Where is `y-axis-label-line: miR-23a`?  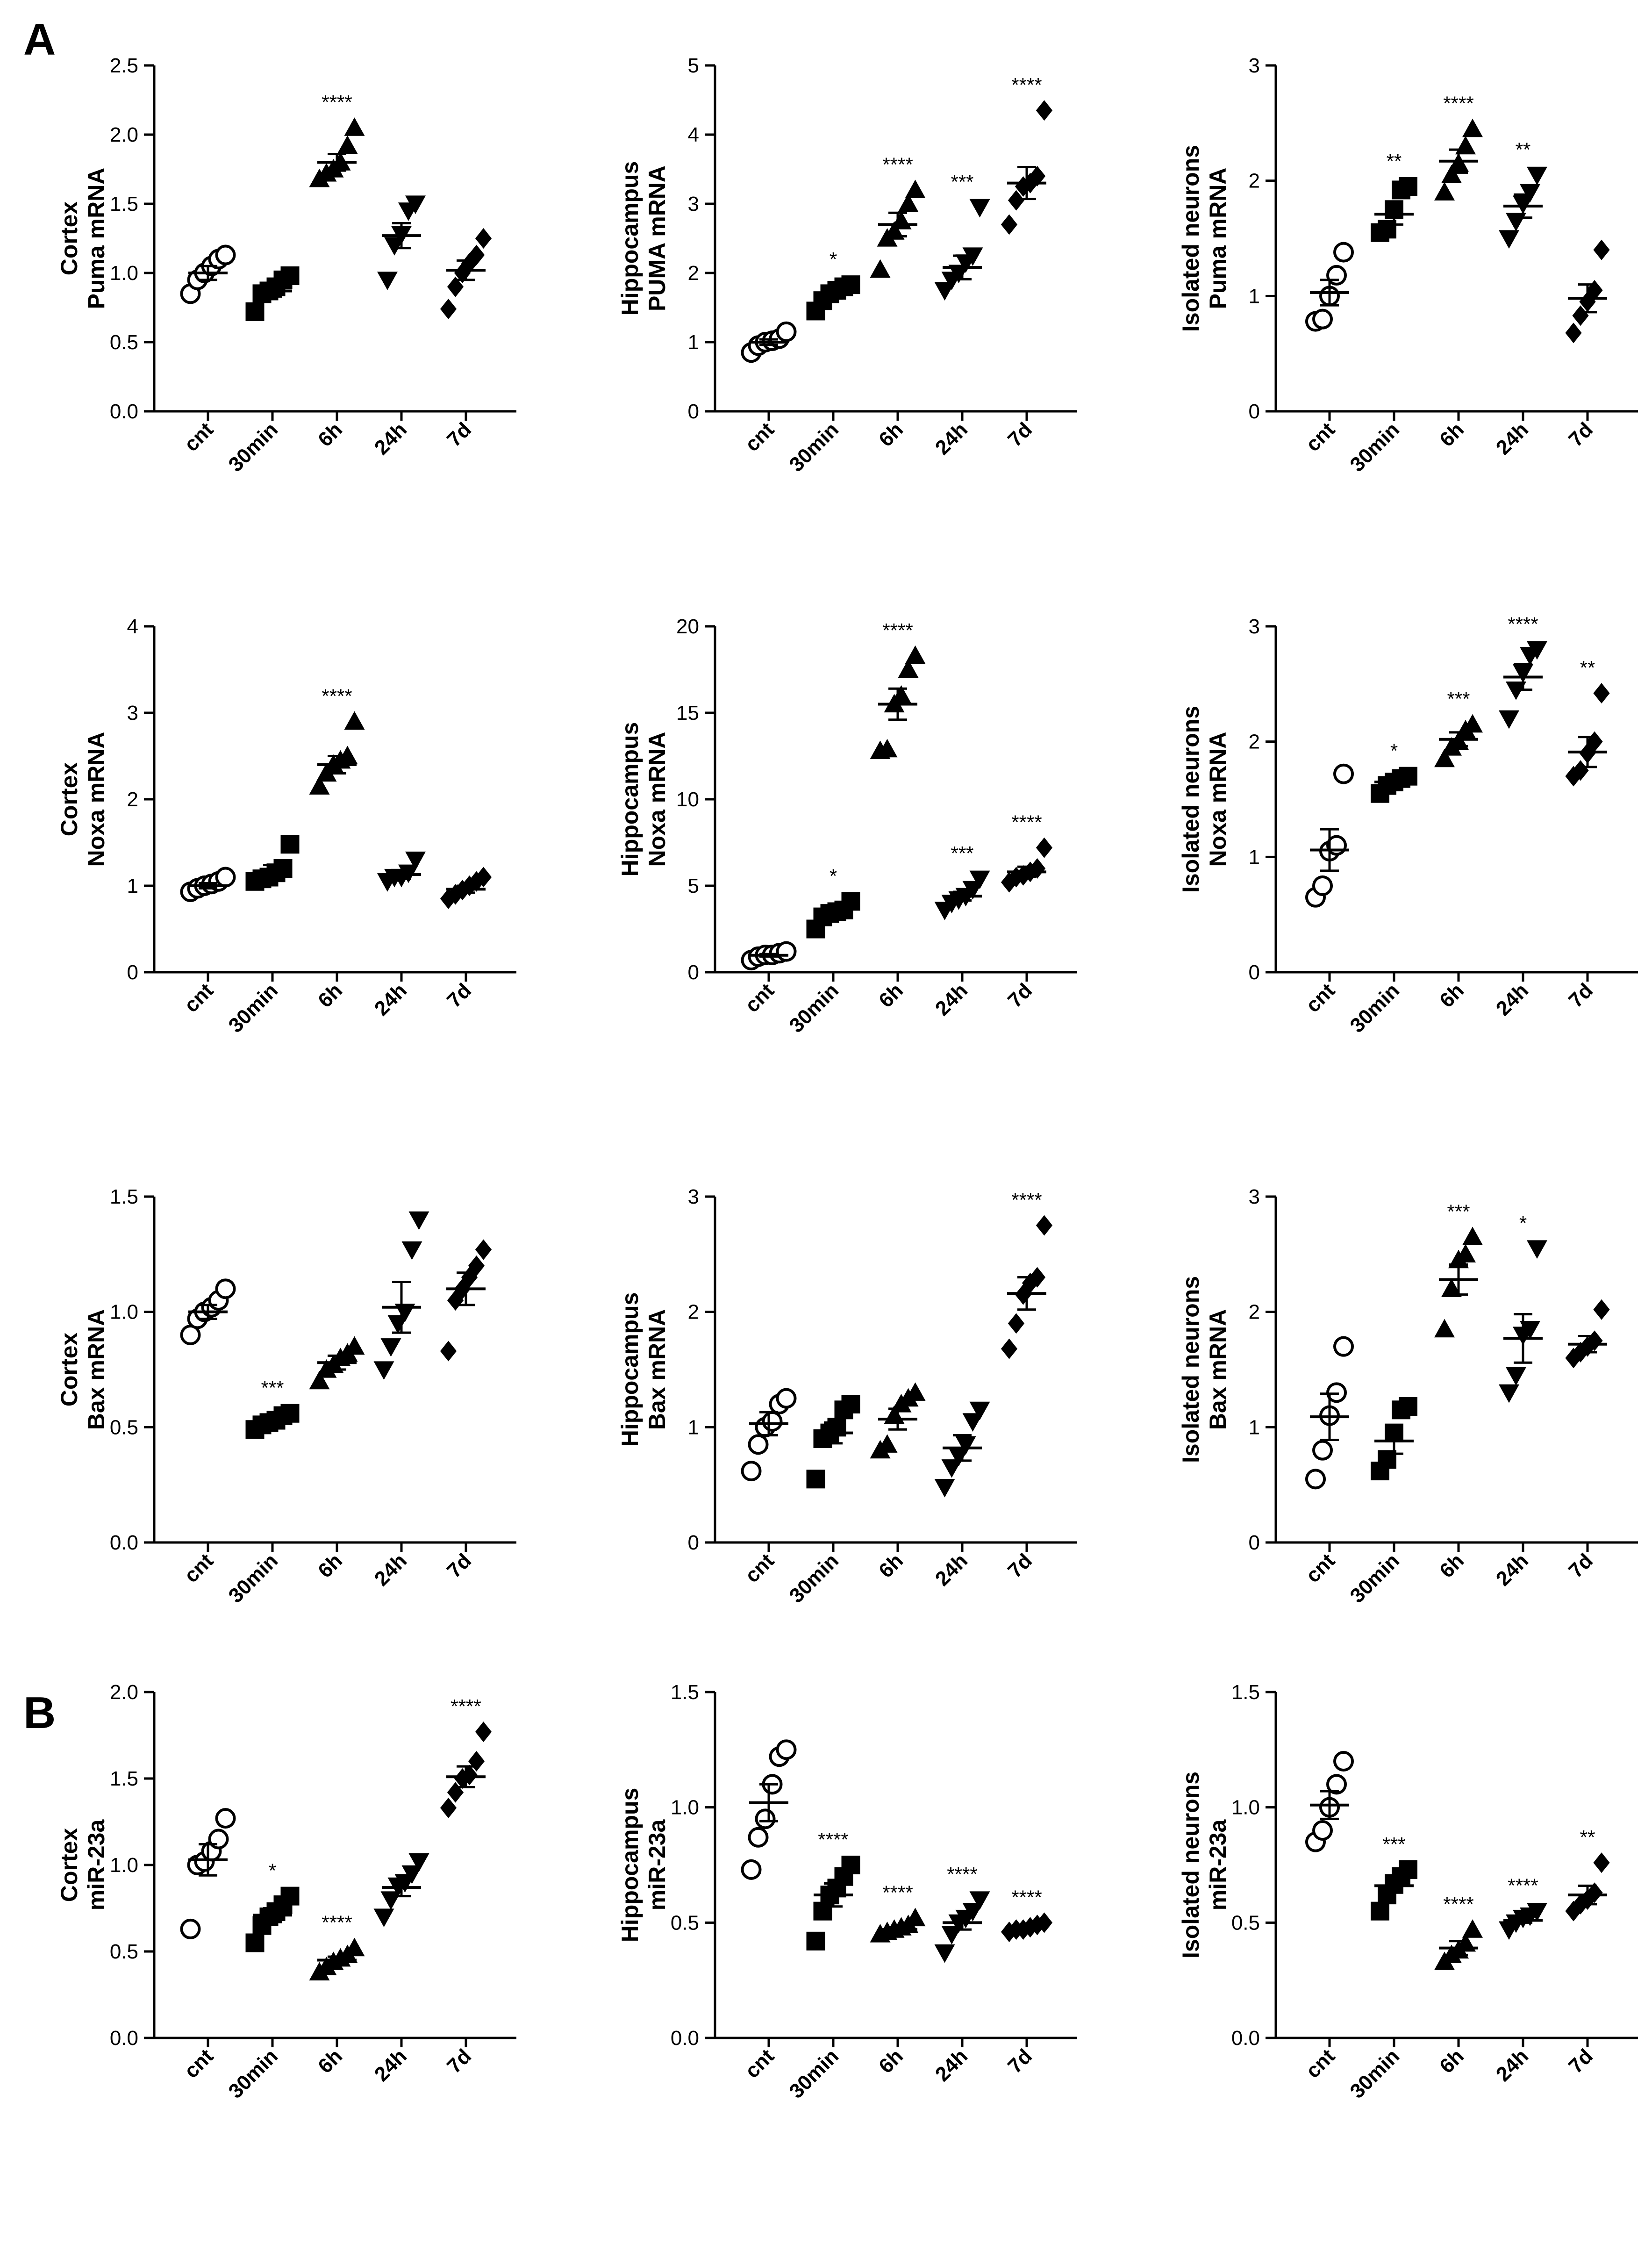 y-axis-label-line: miR-23a is located at coordinates (1218, 1865).